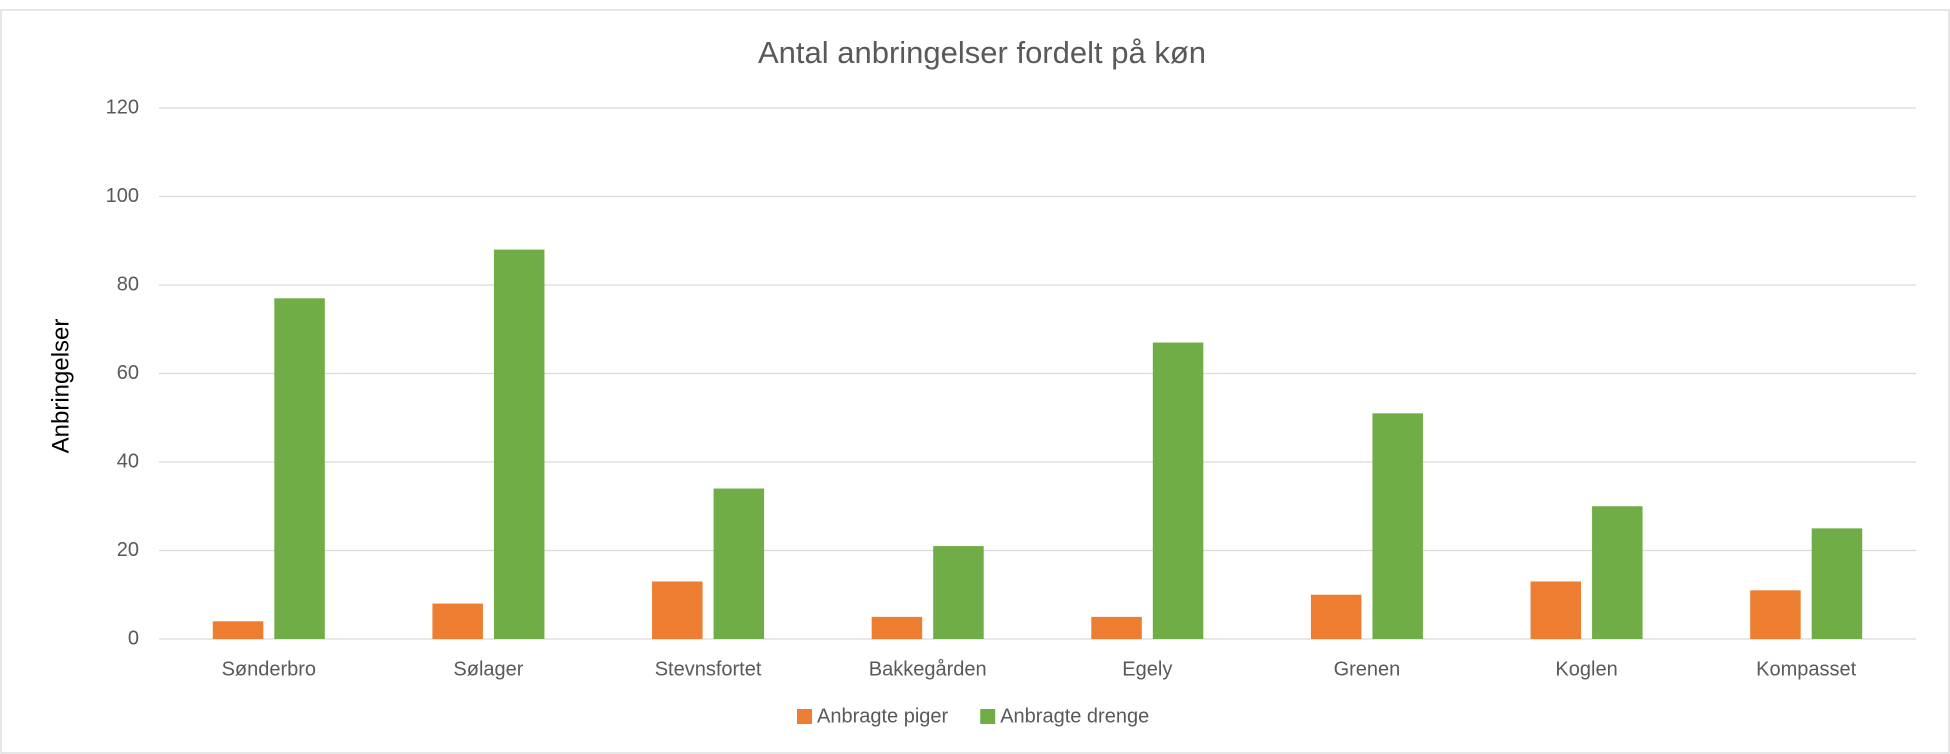 The image size is (1950, 754). I want to click on y-tick-label: 60, so click(128, 373).